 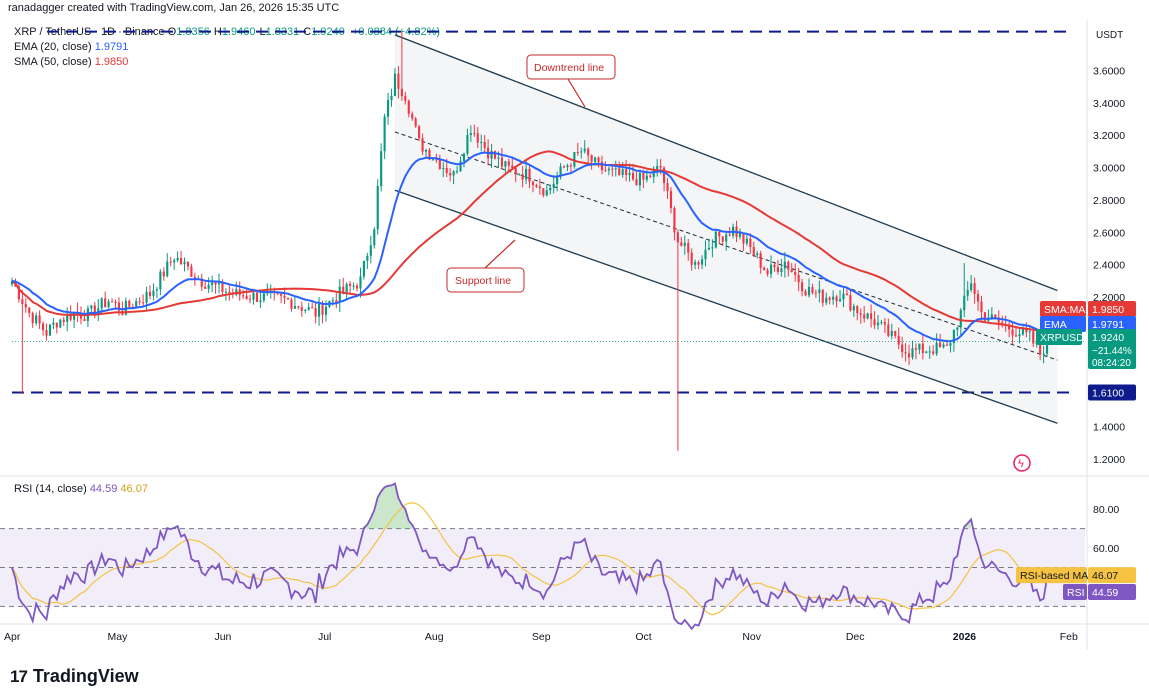 I want to click on price-tick-label: 3.2000, so click(x=1109, y=136).